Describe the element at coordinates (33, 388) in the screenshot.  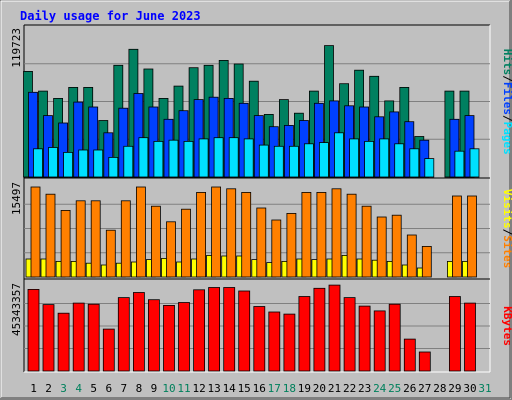
I see `x-tick-label-day-1: 1` at that location.